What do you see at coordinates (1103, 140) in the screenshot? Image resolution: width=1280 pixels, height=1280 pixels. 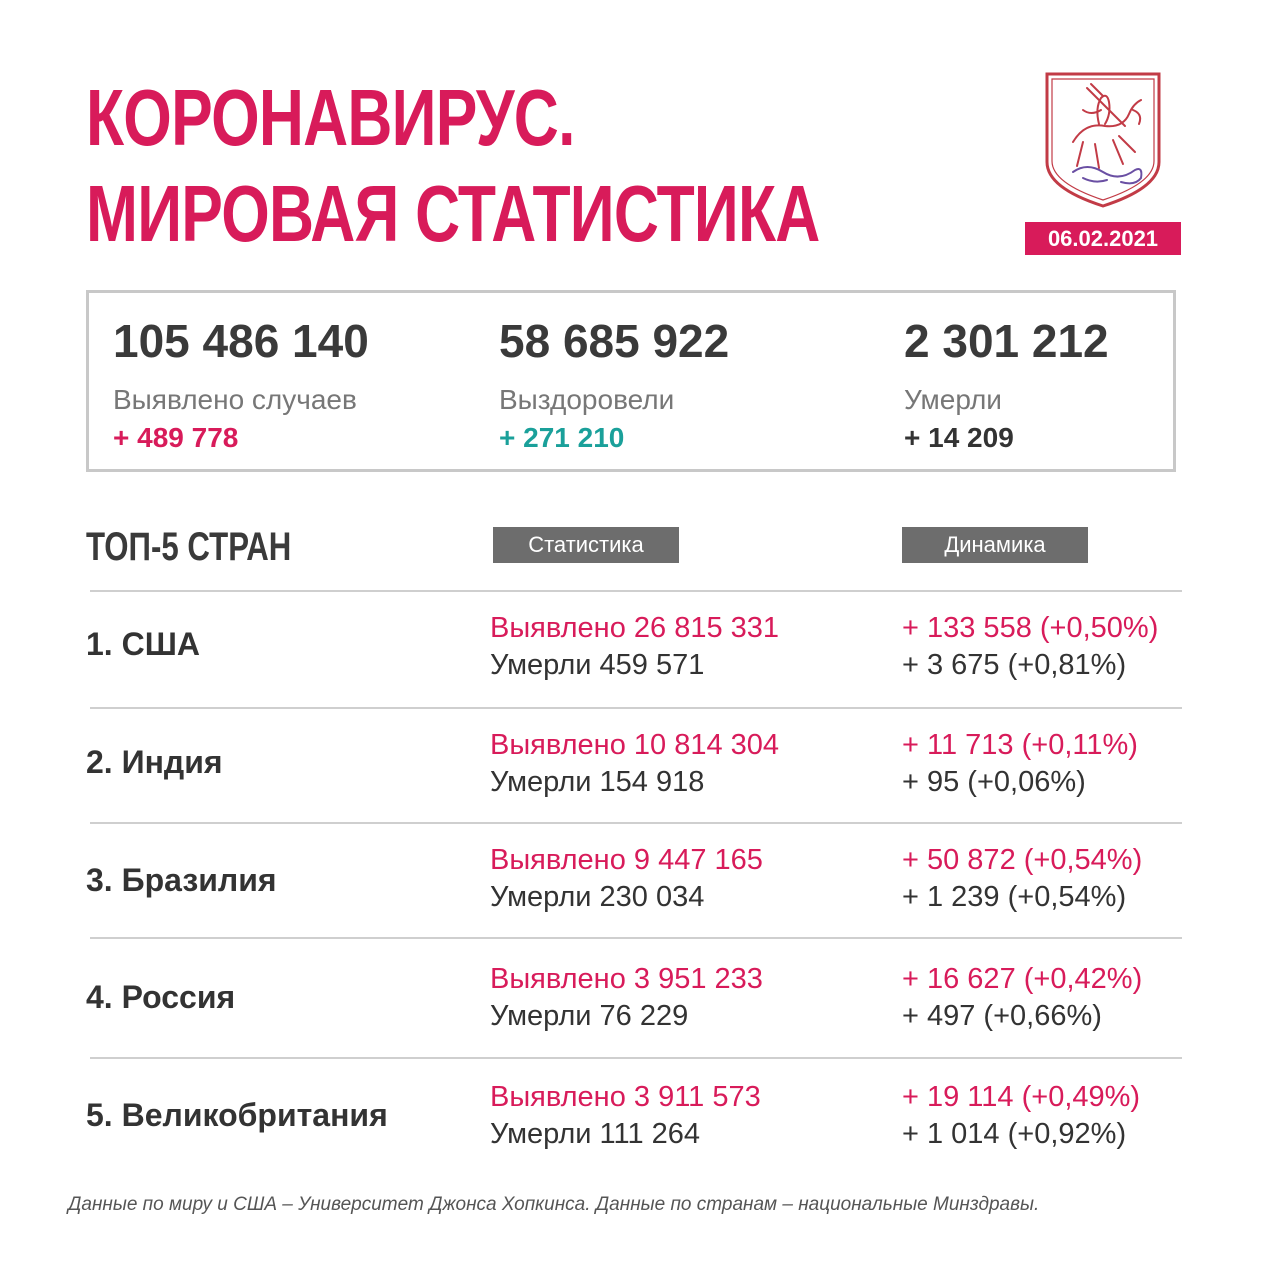 I see `moscow-coat-of-arms-icon` at bounding box center [1103, 140].